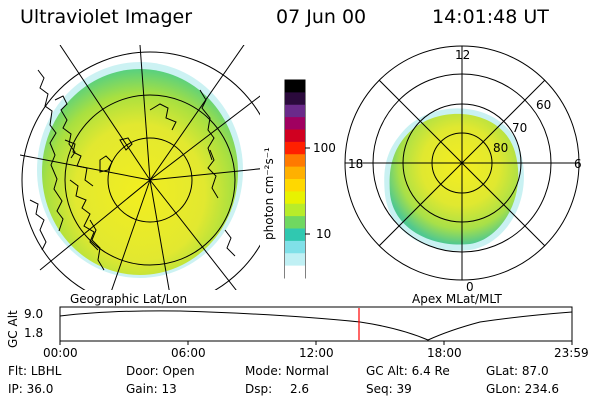 This screenshot has height=400, width=600. Describe the element at coordinates (444, 353) in the screenshot. I see `time-tick-1800: 18:00` at that location.